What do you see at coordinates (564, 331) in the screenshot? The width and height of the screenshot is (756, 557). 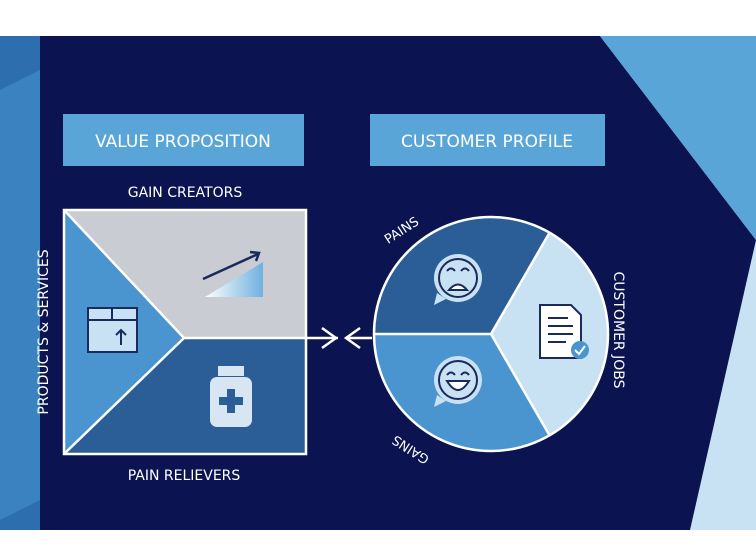 I see `document-icon` at bounding box center [564, 331].